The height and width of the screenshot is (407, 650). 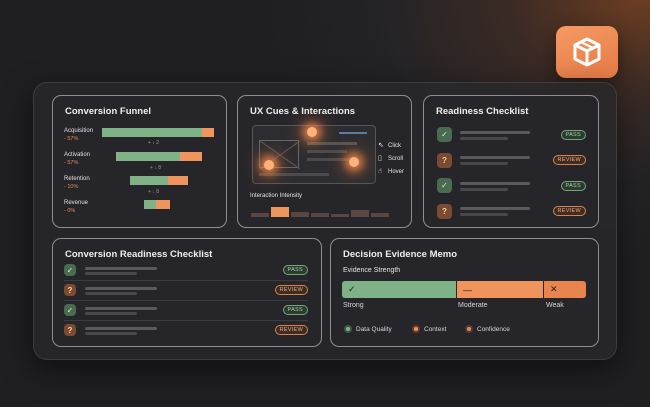 I want to click on stage-pct: - 0%, so click(x=70, y=211).